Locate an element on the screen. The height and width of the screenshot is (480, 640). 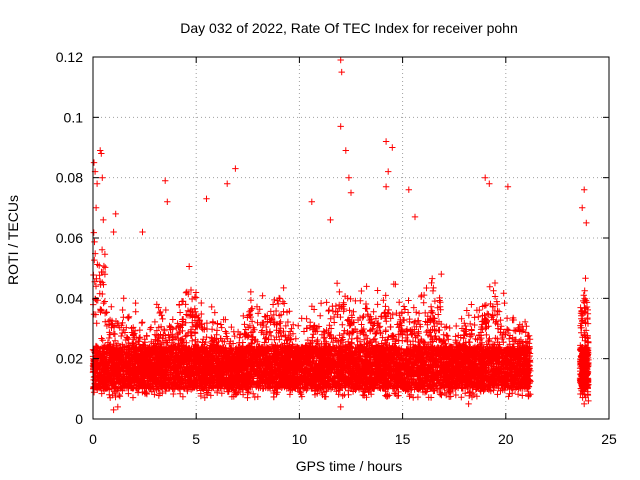
x-tick-label: 25 is located at coordinates (609, 439).